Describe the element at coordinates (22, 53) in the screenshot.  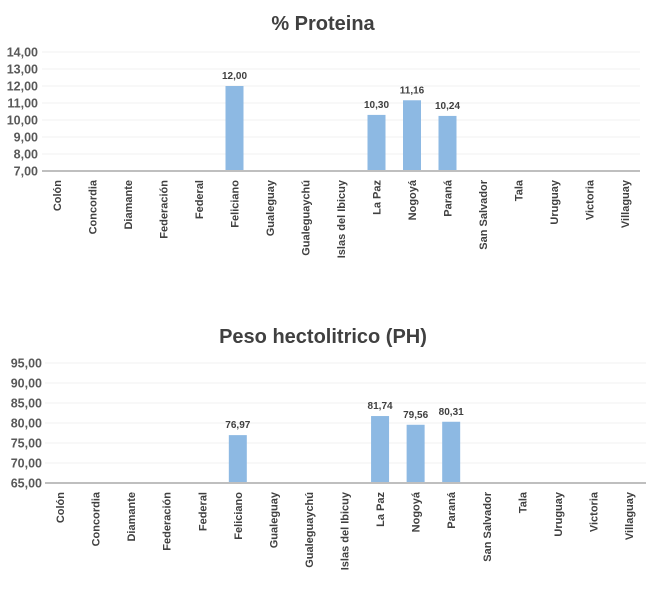
I see `y-tick-label: 14,00` at that location.